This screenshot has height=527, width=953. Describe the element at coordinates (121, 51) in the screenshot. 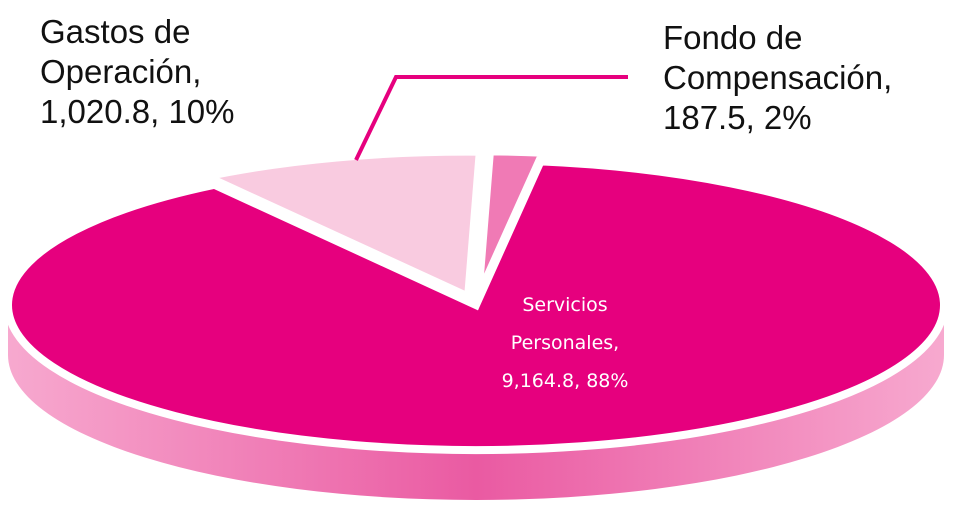

I see `category-label: Gastos de Operación,` at that location.